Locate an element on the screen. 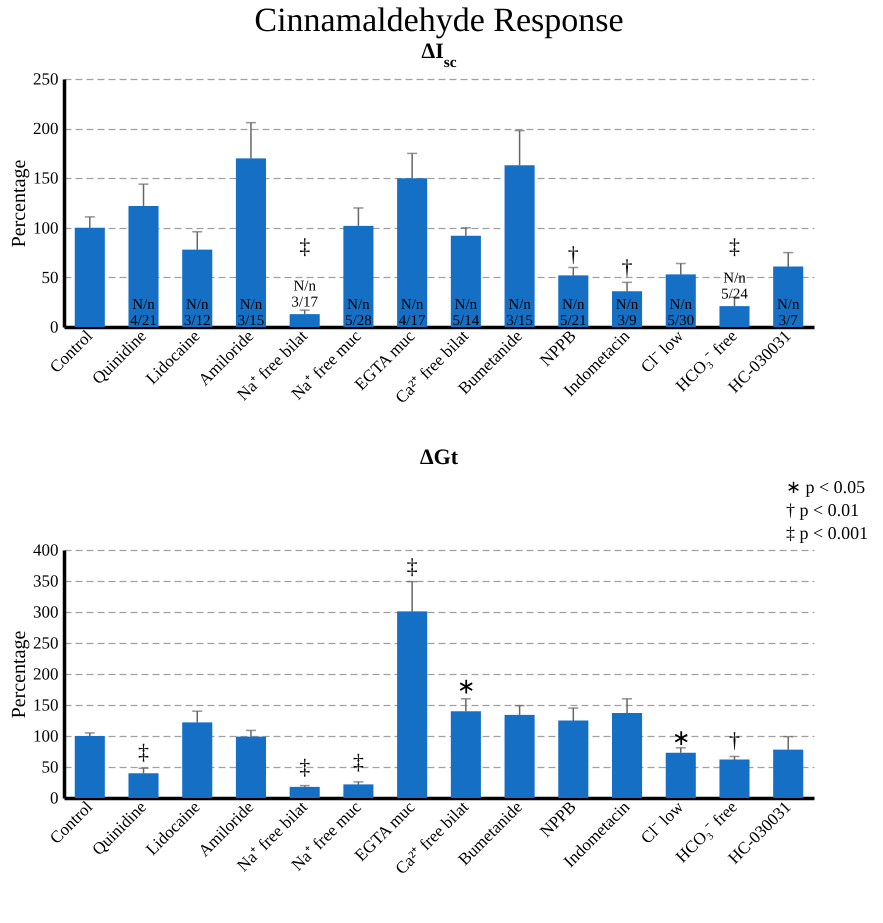  text: † p < 0.01 is located at coordinates (823, 510).